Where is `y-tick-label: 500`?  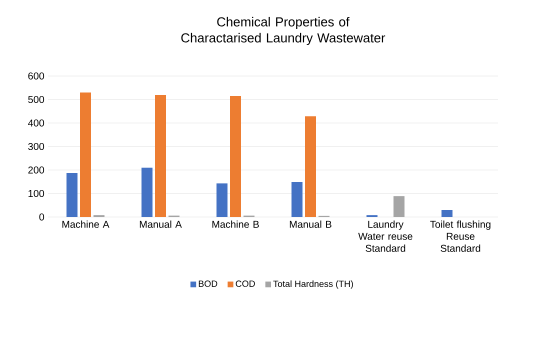 y-tick-label: 500 is located at coordinates (36, 100).